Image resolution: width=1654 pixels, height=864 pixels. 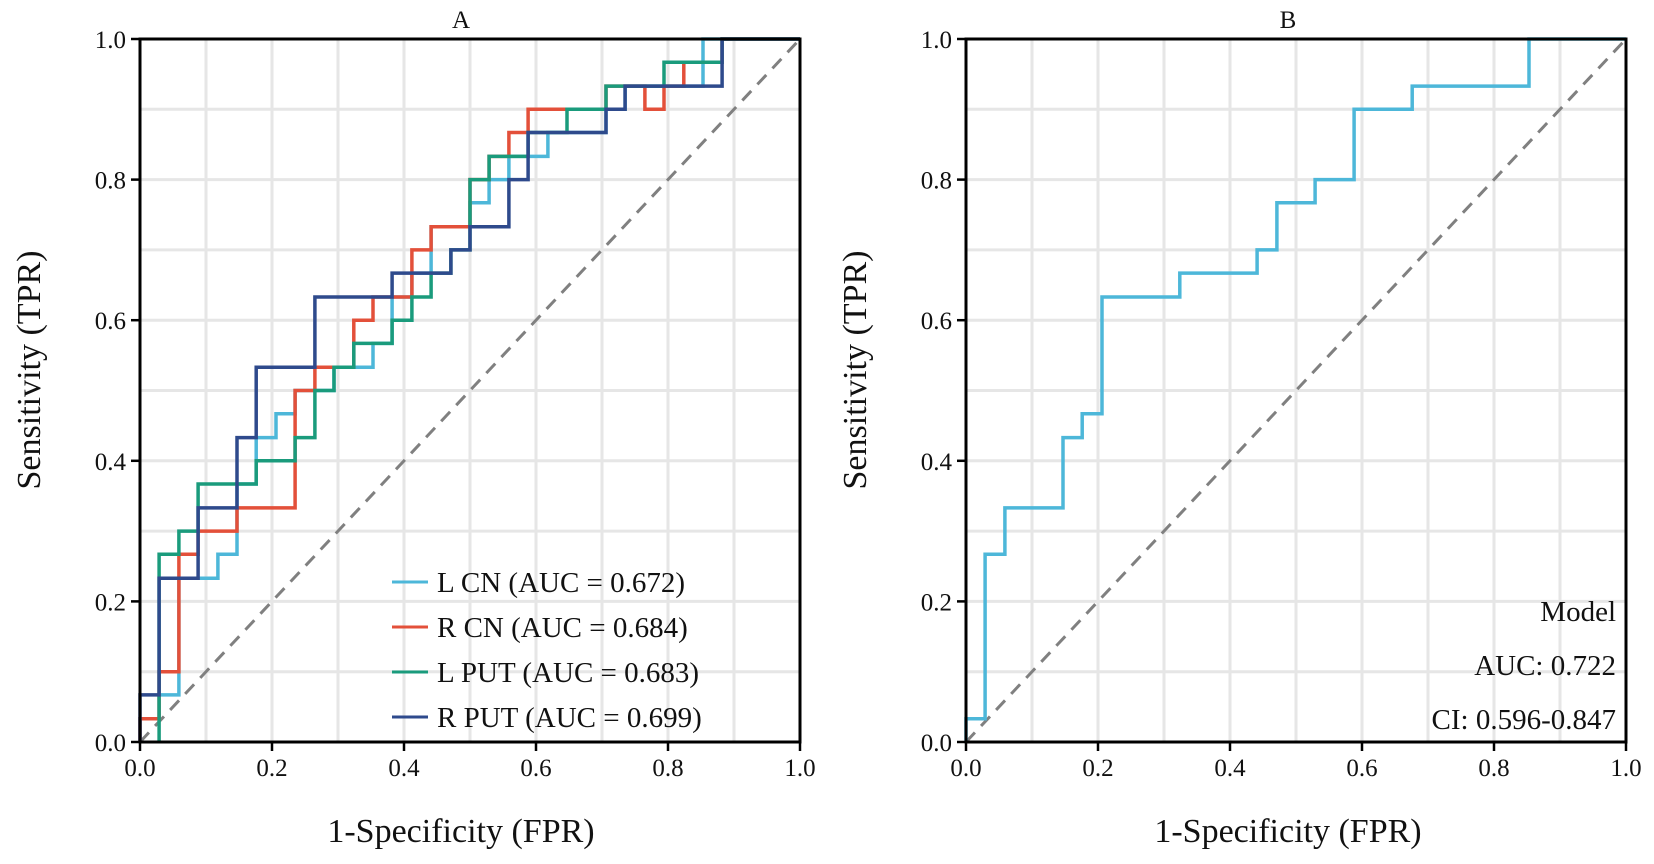 I want to click on panel-b-title: B, so click(x=1288, y=20).